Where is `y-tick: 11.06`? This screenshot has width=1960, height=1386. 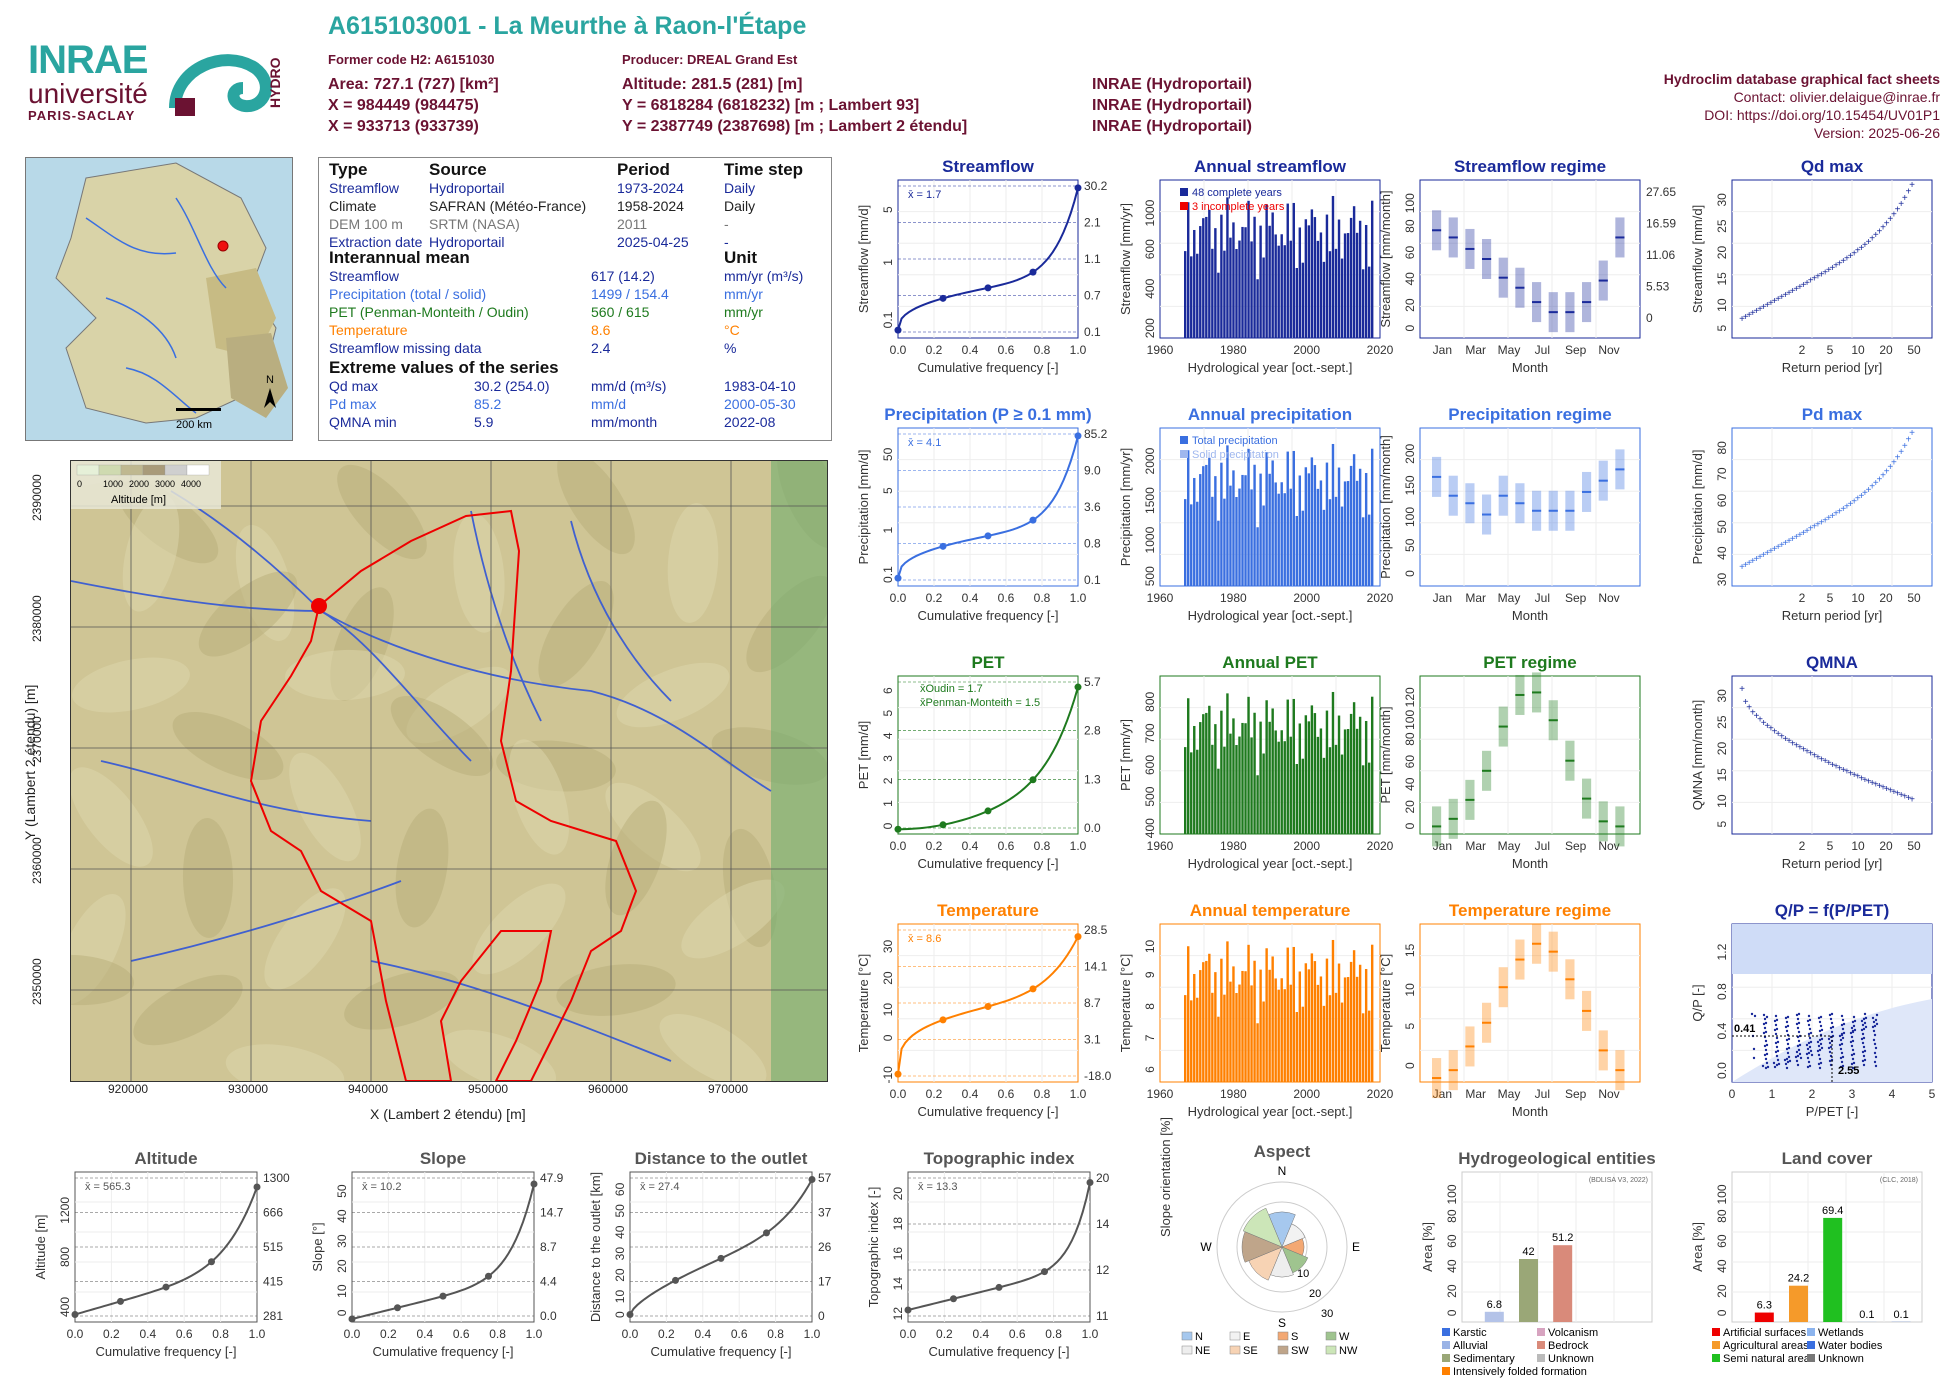 y-tick: 11.06 is located at coordinates (1660, 255).